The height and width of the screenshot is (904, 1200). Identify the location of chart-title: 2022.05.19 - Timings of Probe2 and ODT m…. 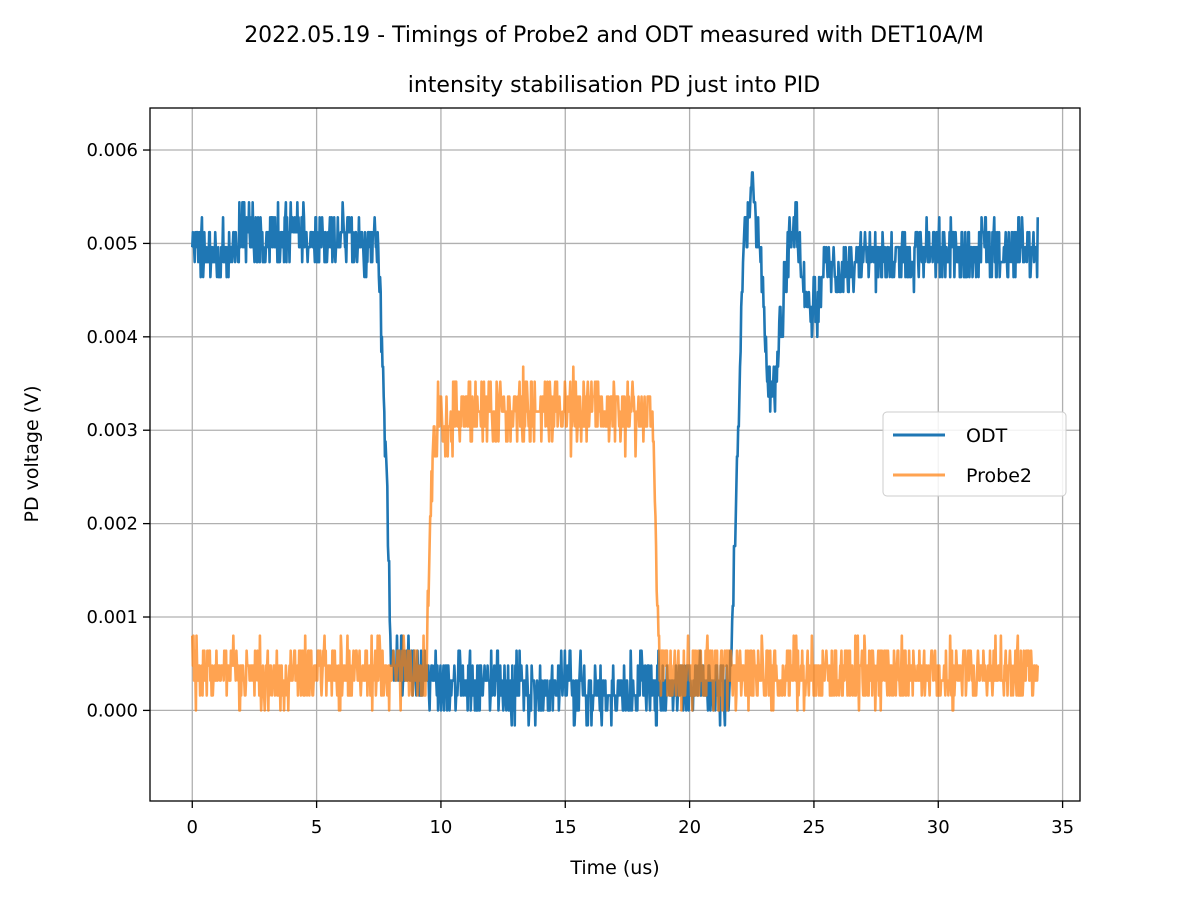
(614, 35).